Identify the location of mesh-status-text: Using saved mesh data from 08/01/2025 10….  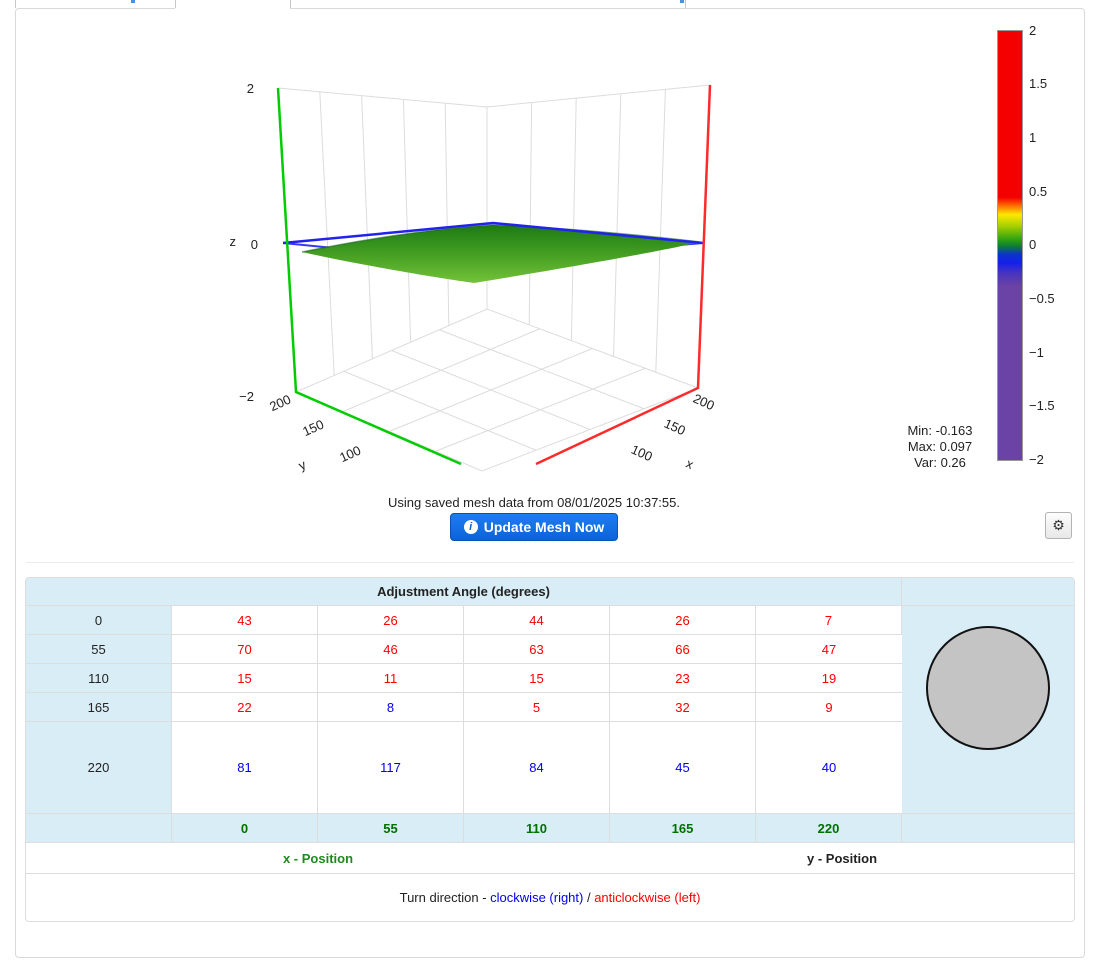
(534, 502).